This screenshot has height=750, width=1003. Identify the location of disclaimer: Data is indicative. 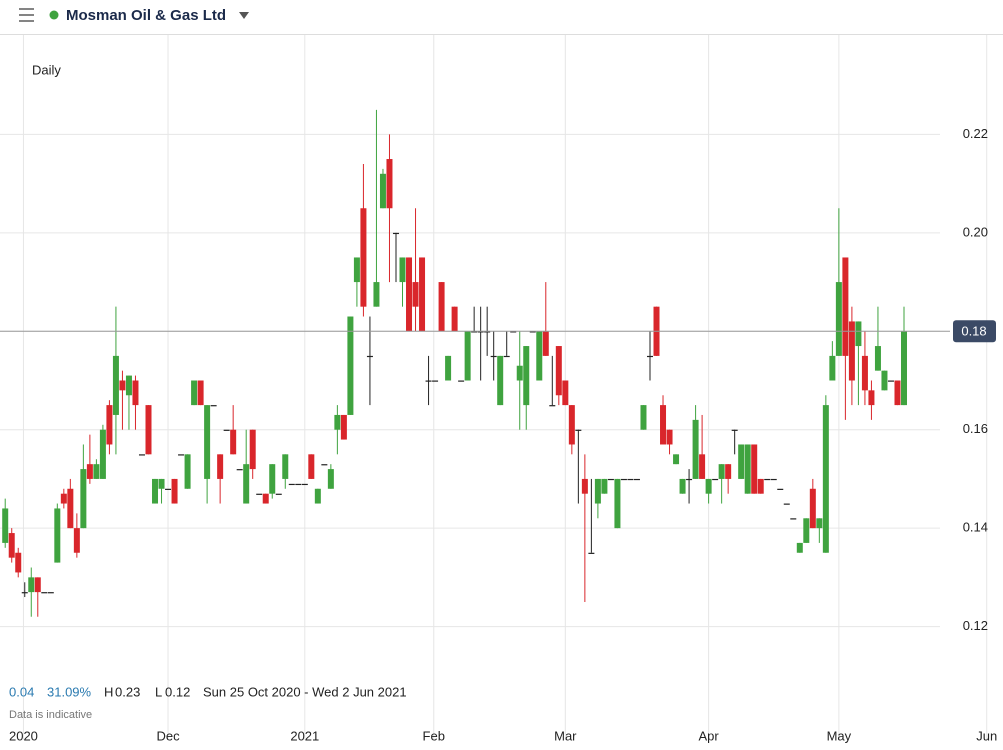
(50, 715).